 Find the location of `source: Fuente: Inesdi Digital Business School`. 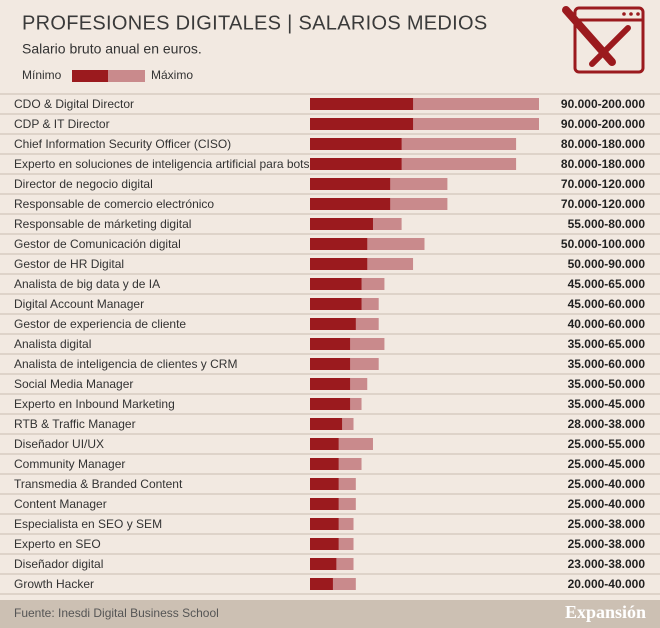

source: Fuente: Inesdi Digital Business School is located at coordinates (116, 613).